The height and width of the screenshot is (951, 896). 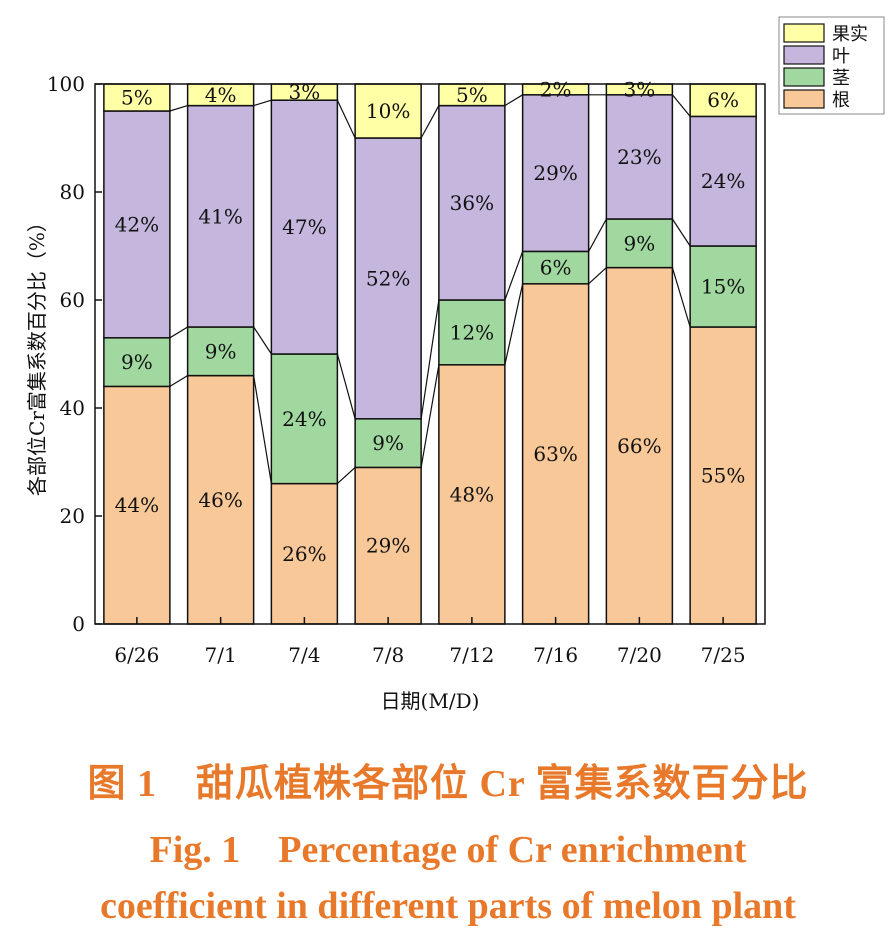 What do you see at coordinates (66, 84) in the screenshot?
I see `y-tick-label: 100` at bounding box center [66, 84].